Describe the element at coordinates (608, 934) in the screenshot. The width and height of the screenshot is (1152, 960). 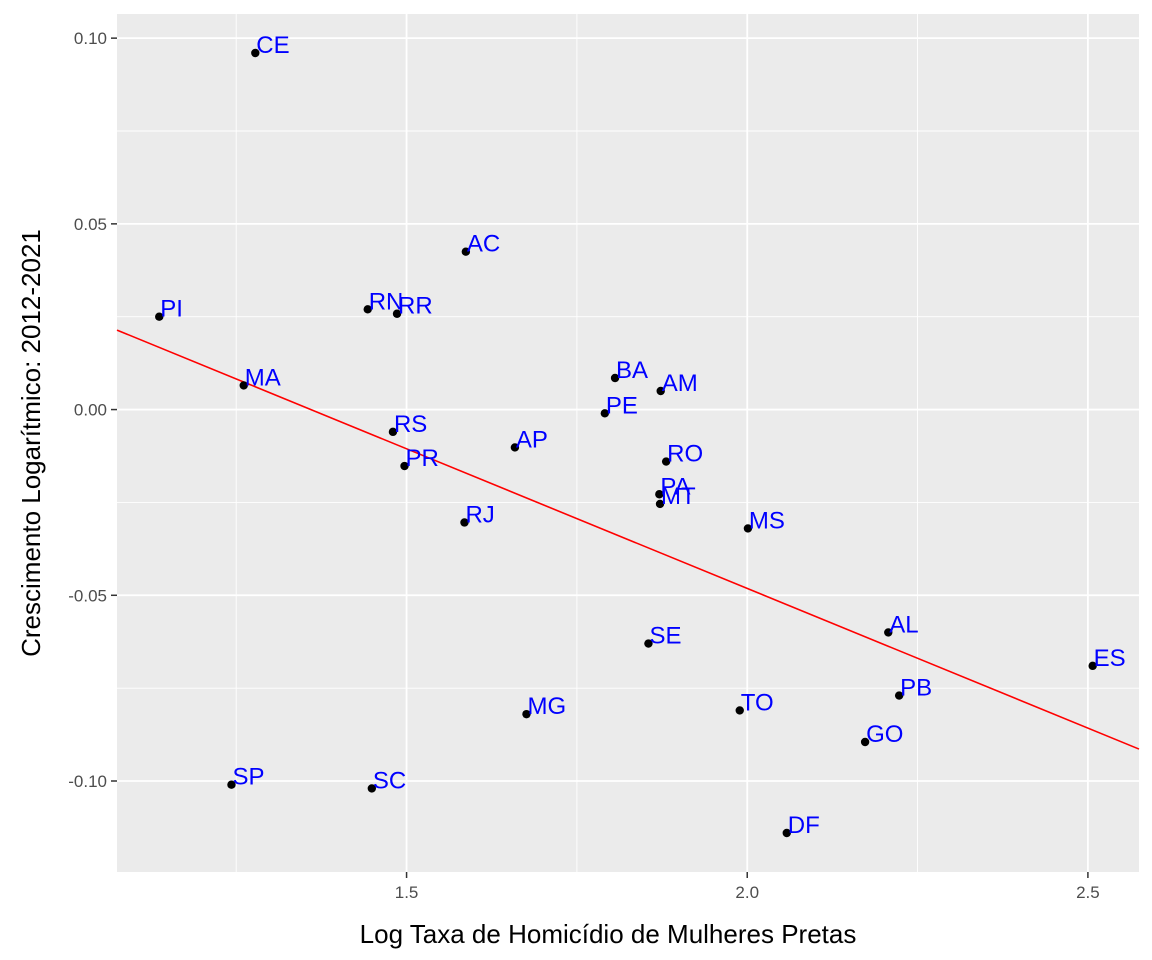
I see `x-axis-title: Log Taxa de Homicídio de Mulheres Pretas` at that location.